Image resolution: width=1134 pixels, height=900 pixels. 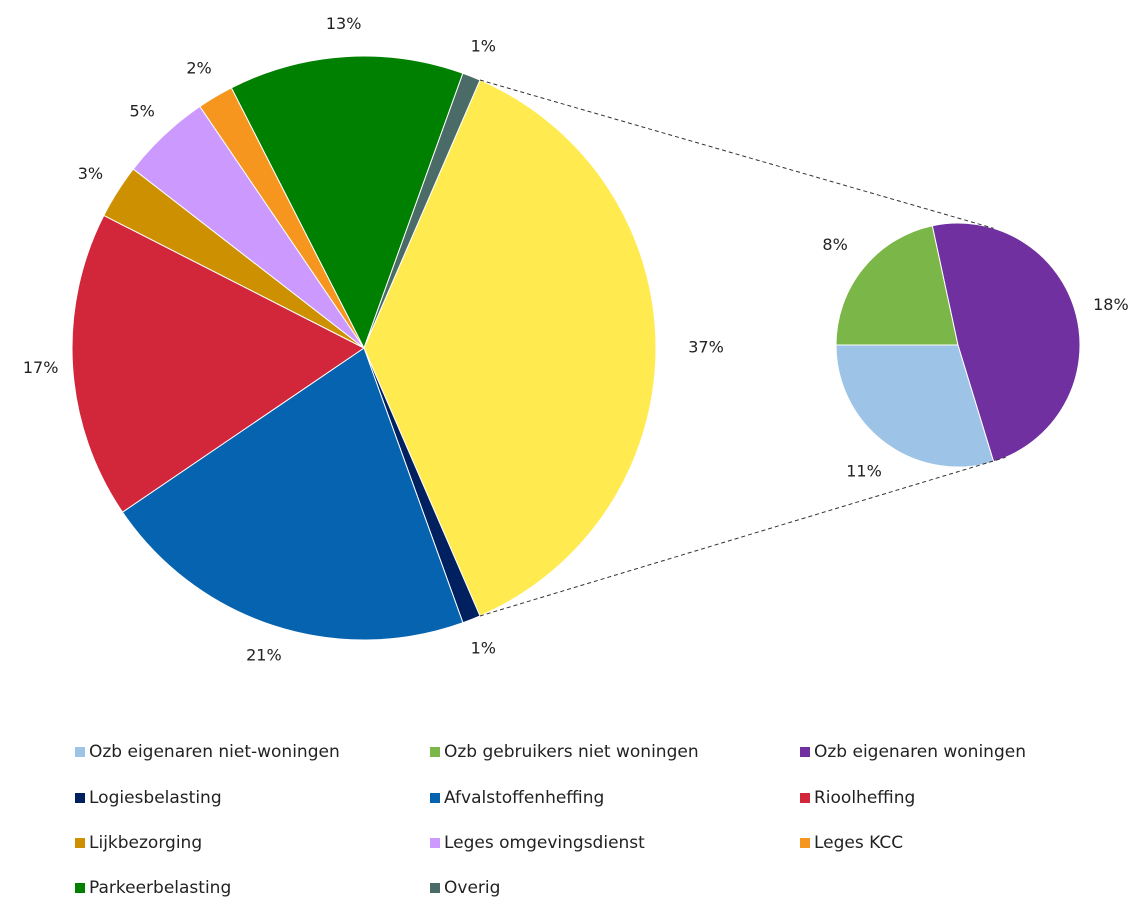 I want to click on legend-label: Parkeerbelasting, so click(x=160, y=888).